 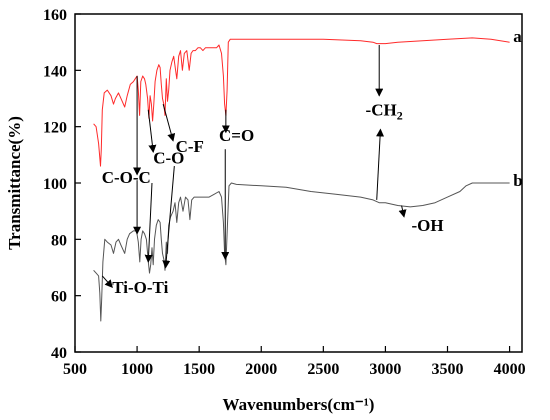 What do you see at coordinates (323, 369) in the screenshot?
I see `x-tick-label: 2500` at bounding box center [323, 369].